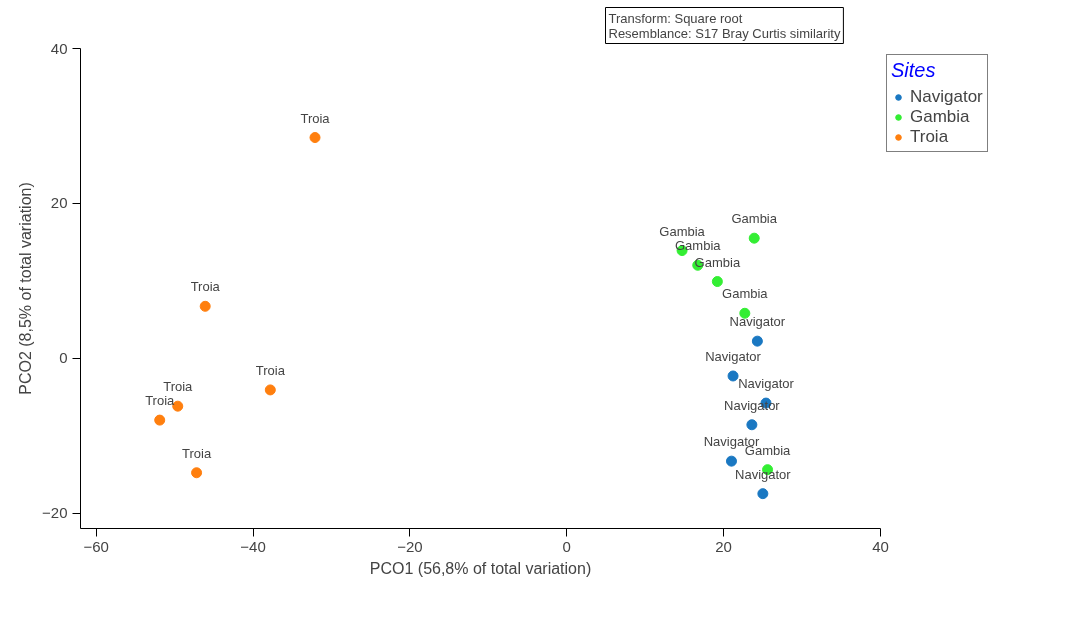 The width and height of the screenshot is (1069, 627). What do you see at coordinates (59, 203) in the screenshot?
I see `y-tick-label: 20` at bounding box center [59, 203].